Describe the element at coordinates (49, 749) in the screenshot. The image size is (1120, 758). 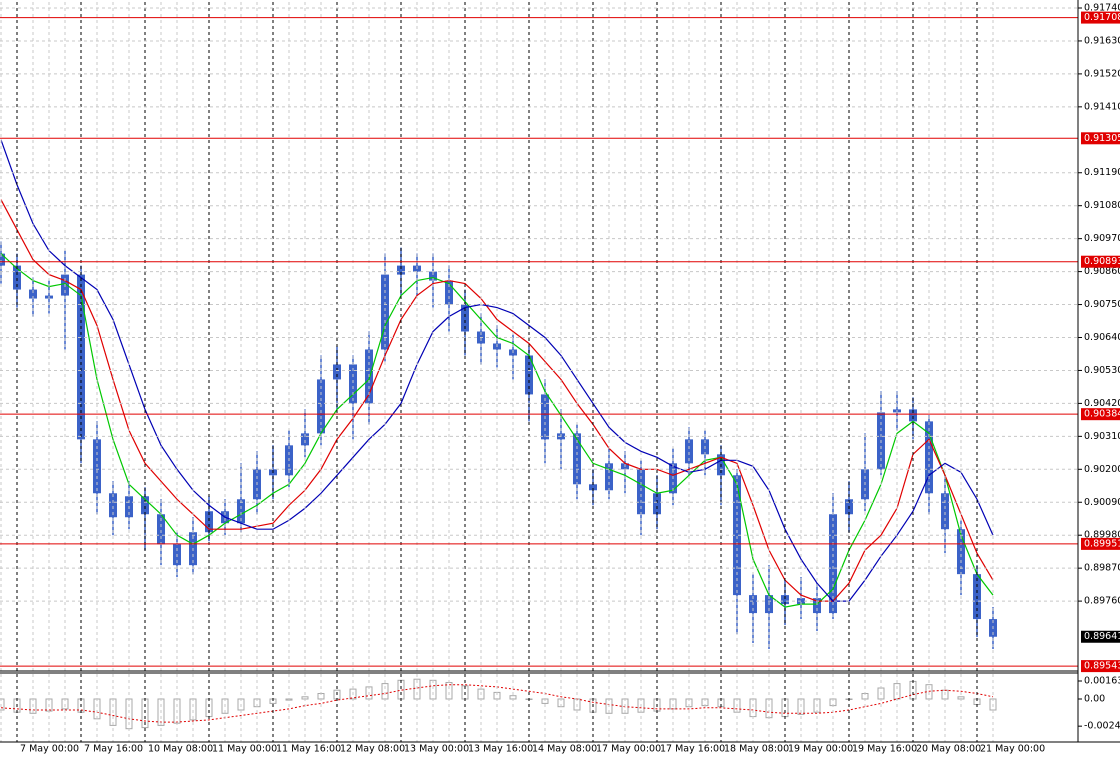
I see `x-tick-label: 7 May 00:00` at that location.